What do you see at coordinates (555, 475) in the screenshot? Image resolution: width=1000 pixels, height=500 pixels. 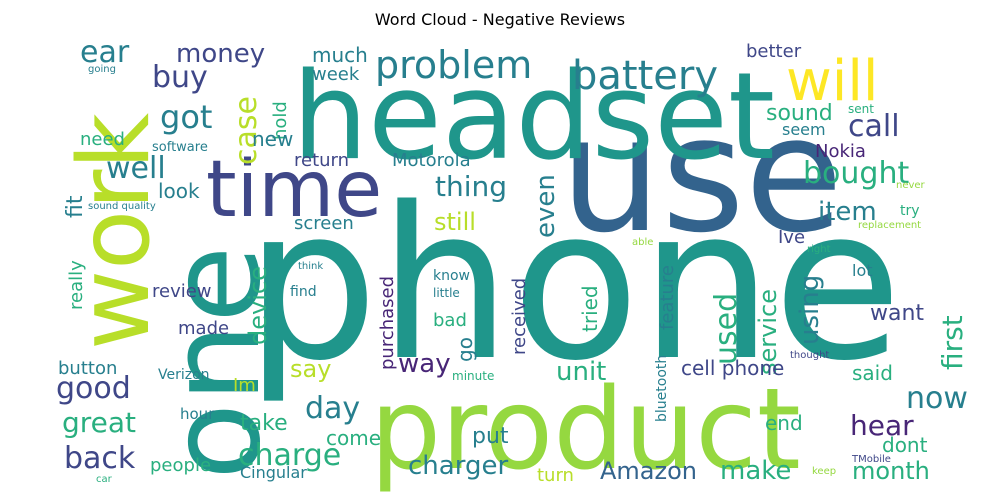 I see `word-turn: turn` at bounding box center [555, 475].